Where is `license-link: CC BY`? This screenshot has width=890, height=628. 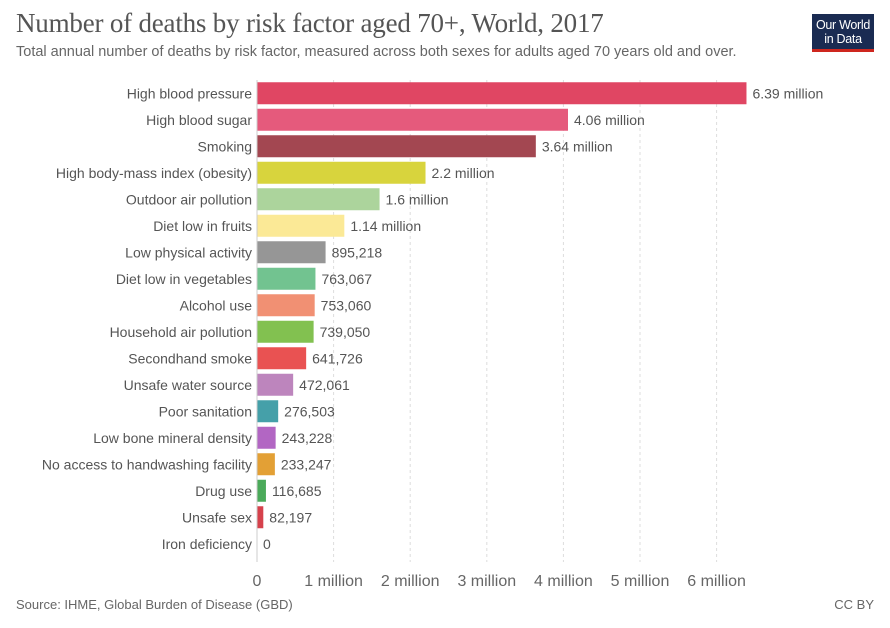 license-link: CC BY is located at coordinates (854, 604).